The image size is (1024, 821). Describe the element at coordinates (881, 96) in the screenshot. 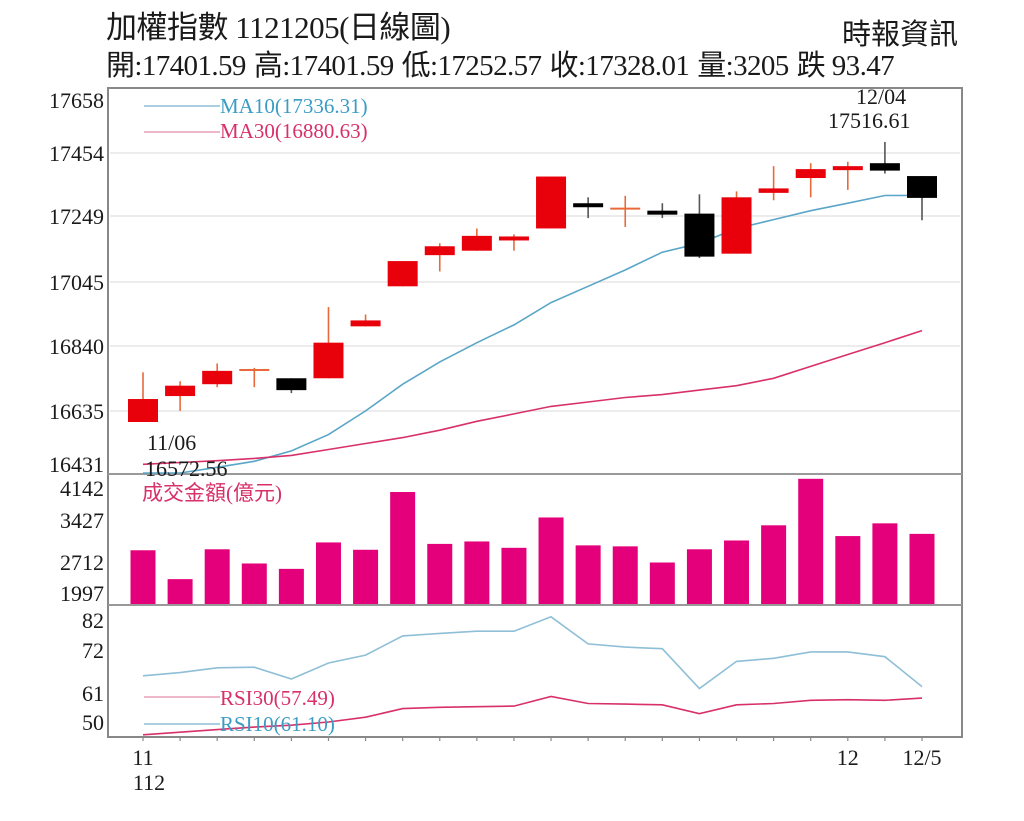

I see `high-date-annotation: 12/04` at that location.